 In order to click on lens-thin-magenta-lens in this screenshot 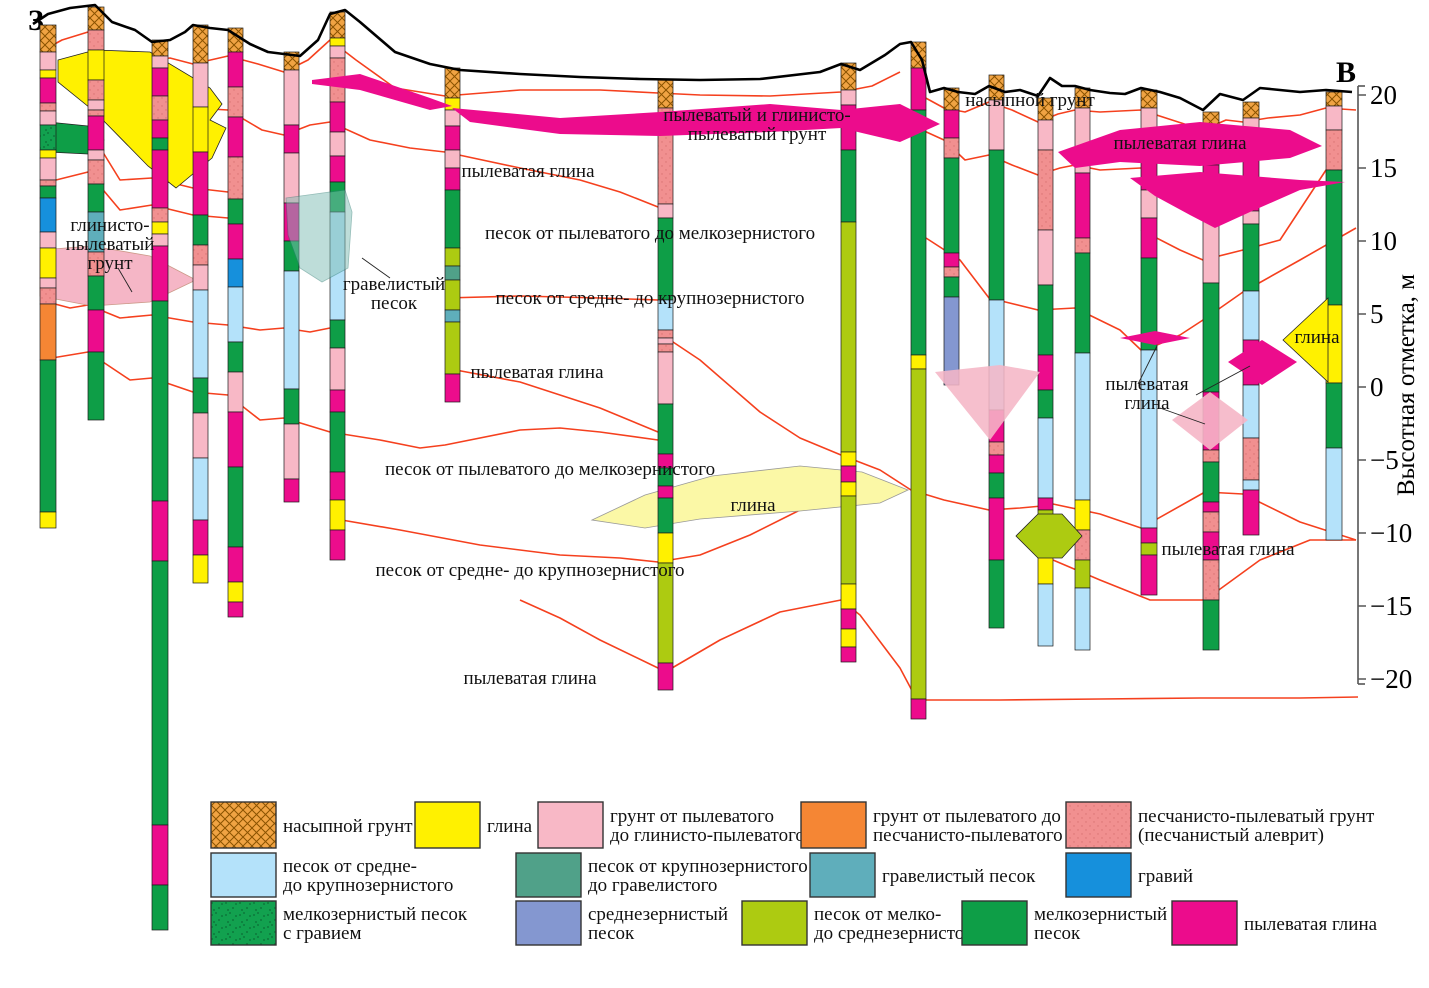, I will do `click(1155, 338)`.